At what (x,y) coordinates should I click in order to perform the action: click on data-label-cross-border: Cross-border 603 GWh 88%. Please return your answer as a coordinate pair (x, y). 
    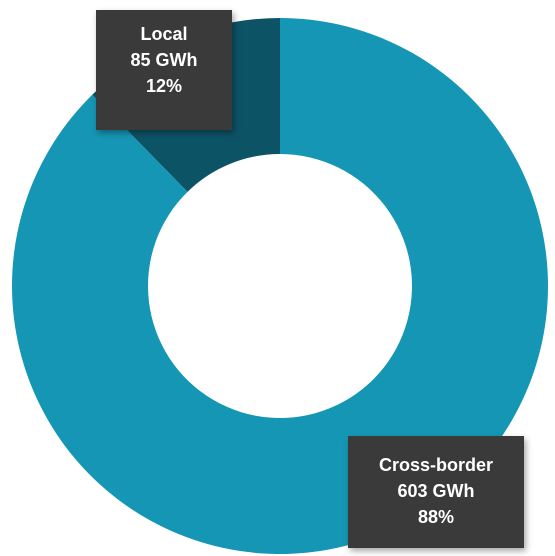
    Looking at the image, I should click on (436, 492).